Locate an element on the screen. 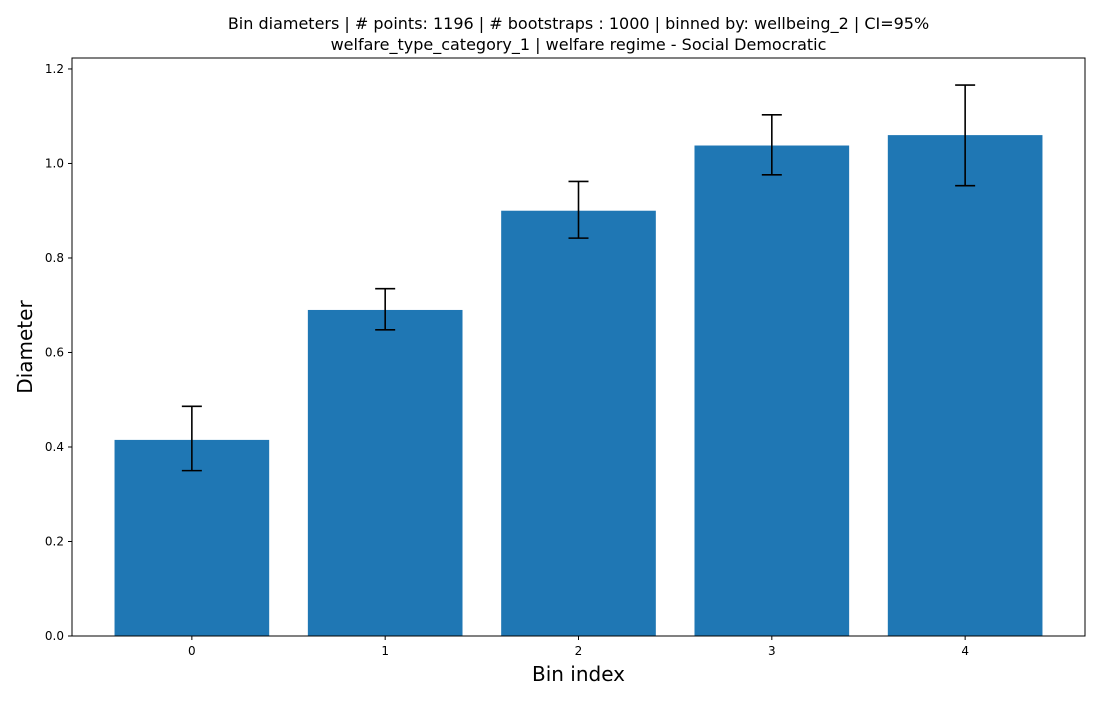  x-tick-label: 0 is located at coordinates (192, 651).